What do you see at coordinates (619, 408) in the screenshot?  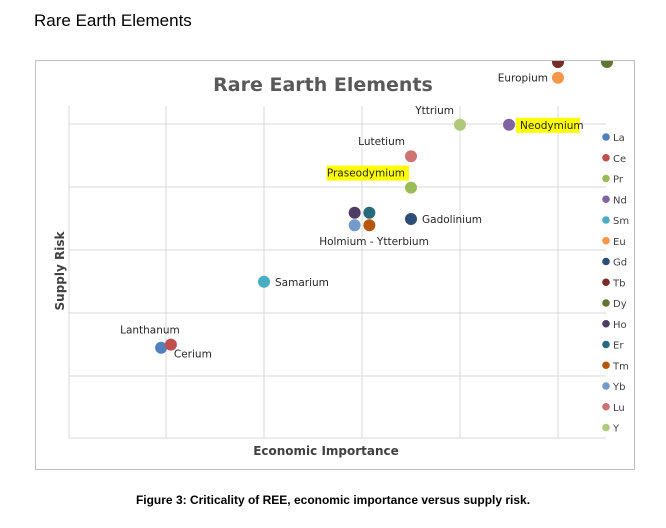 I see `legend-label-lu: Lu` at bounding box center [619, 408].